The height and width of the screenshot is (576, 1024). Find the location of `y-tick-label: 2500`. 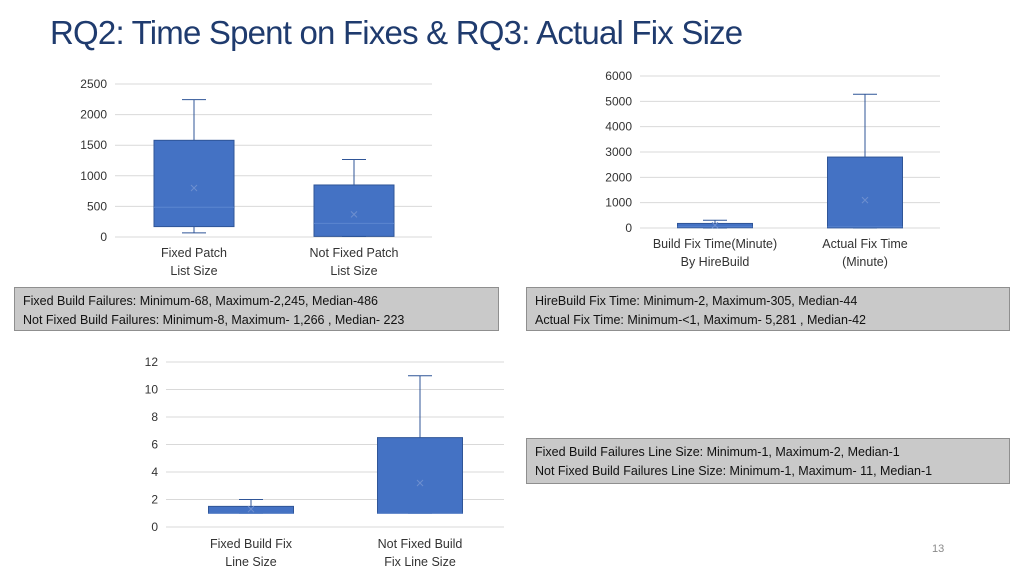

y-tick-label: 2500 is located at coordinates (93, 84).